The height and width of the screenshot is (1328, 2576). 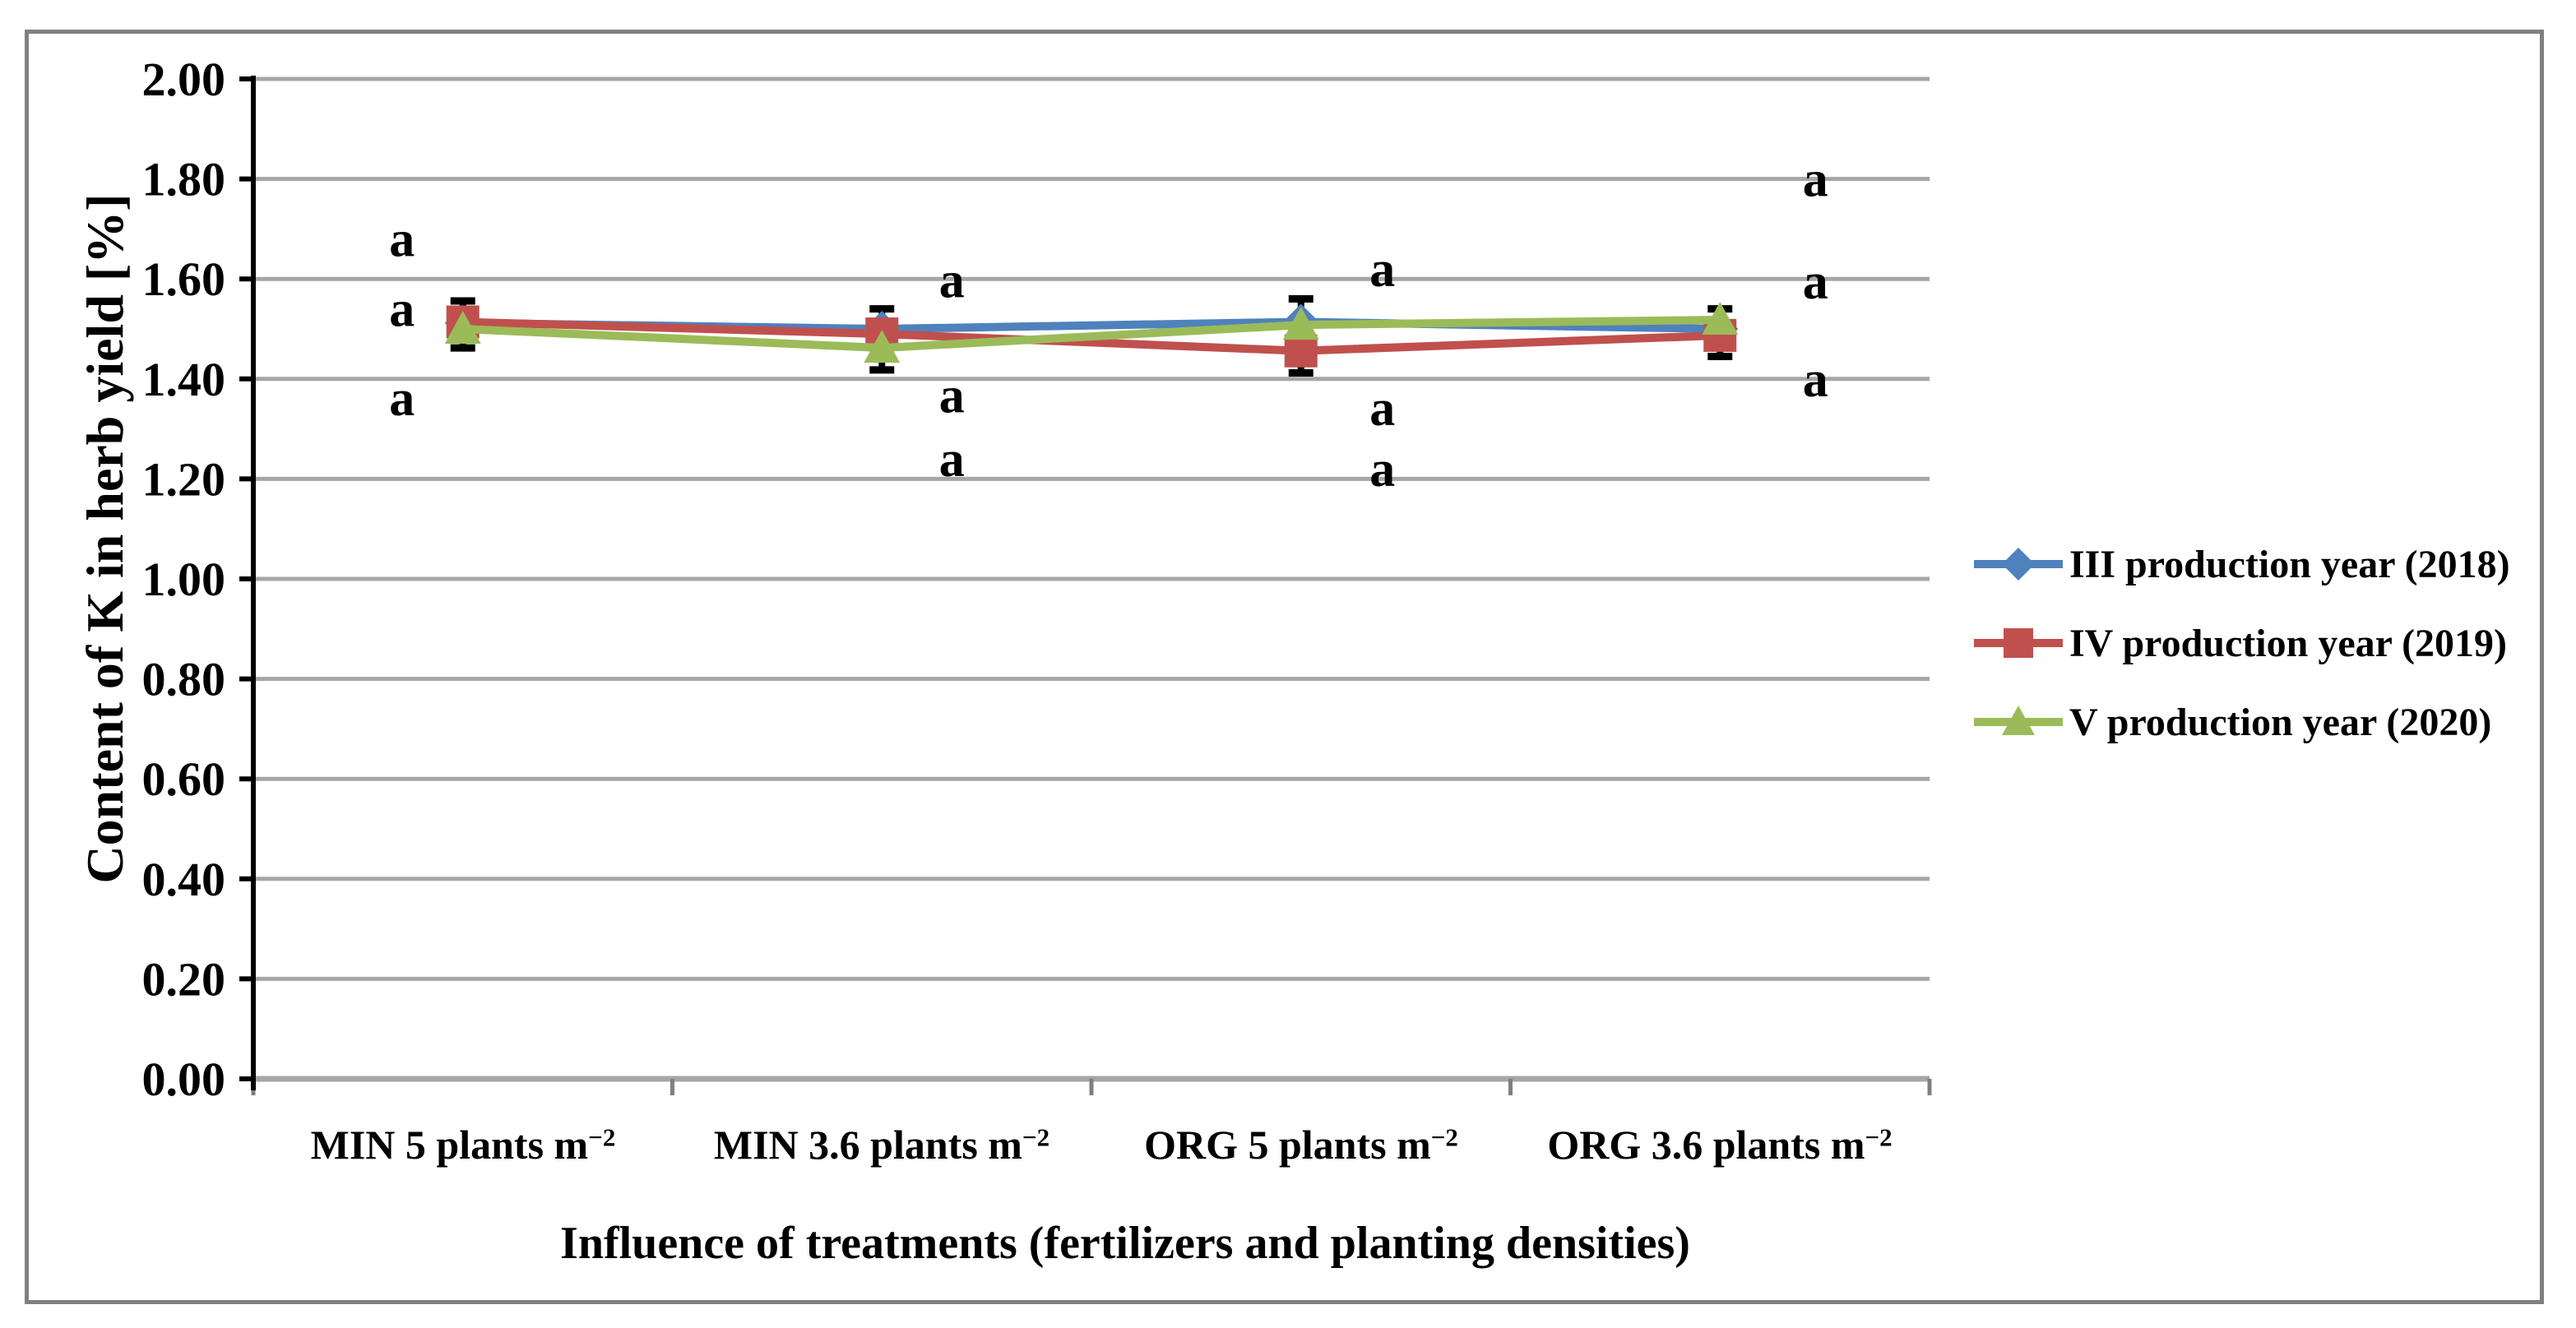 I want to click on y-tick-label: 0.20, so click(x=184, y=979).